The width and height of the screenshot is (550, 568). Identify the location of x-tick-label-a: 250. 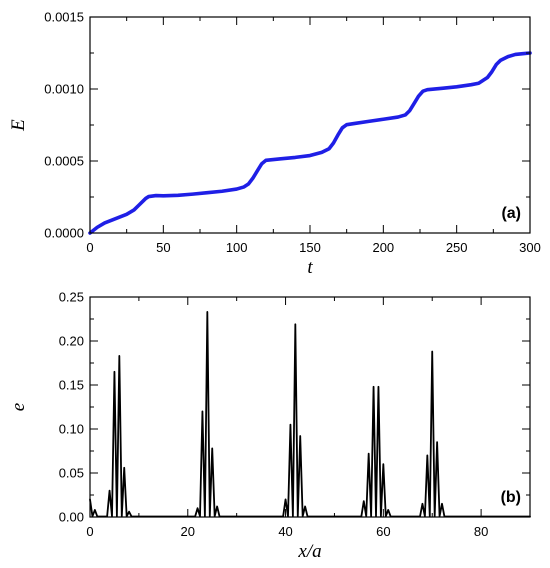
(457, 247).